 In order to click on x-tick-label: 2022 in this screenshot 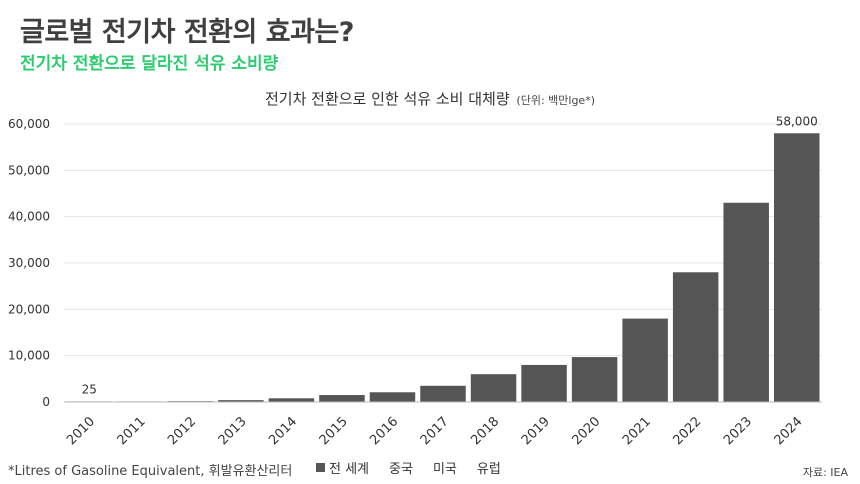, I will do `click(687, 431)`.